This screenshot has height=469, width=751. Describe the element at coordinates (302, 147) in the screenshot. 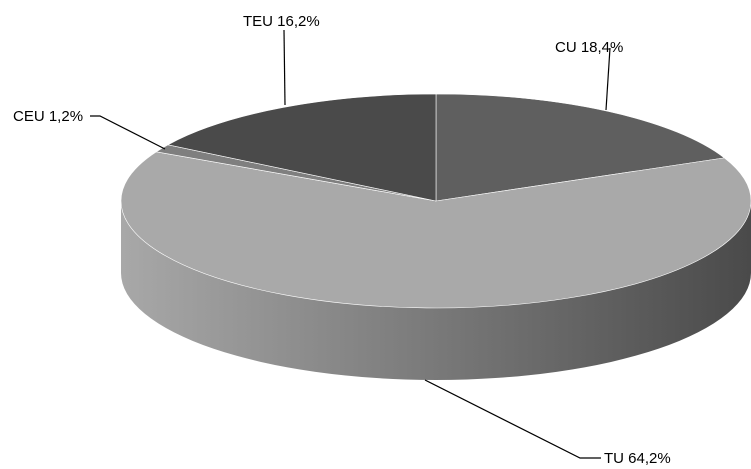

I see `pie-slice-teu` at that location.